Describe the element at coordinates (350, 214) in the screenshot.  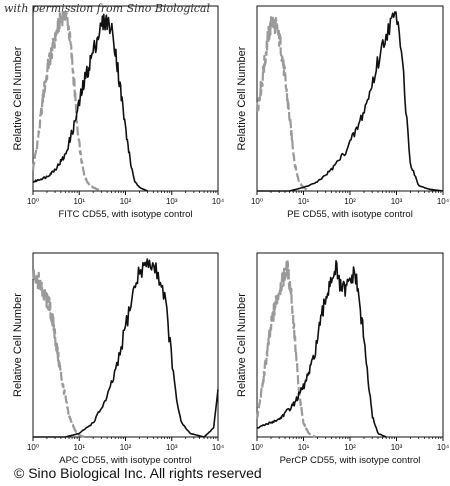
I see `x-axis-label: PE CD55, with isotype control` at that location.